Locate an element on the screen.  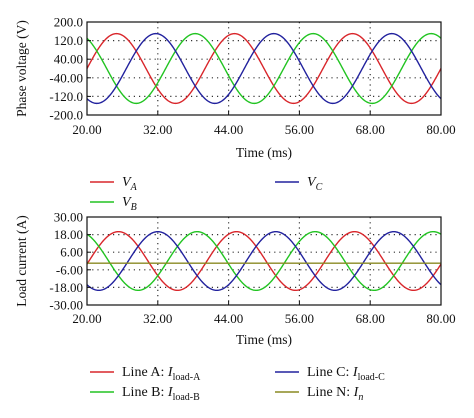
y-tick-label: 120.0 is located at coordinates (68, 40).